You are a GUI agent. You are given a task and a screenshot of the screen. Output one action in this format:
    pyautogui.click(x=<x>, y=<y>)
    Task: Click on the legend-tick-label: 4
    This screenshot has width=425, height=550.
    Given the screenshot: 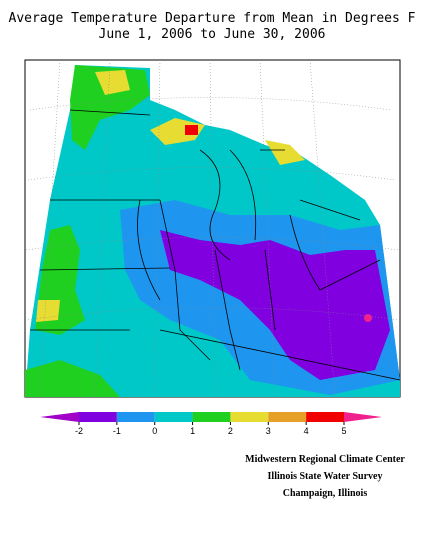 What is the action you would take?
    pyautogui.click(x=306, y=431)
    